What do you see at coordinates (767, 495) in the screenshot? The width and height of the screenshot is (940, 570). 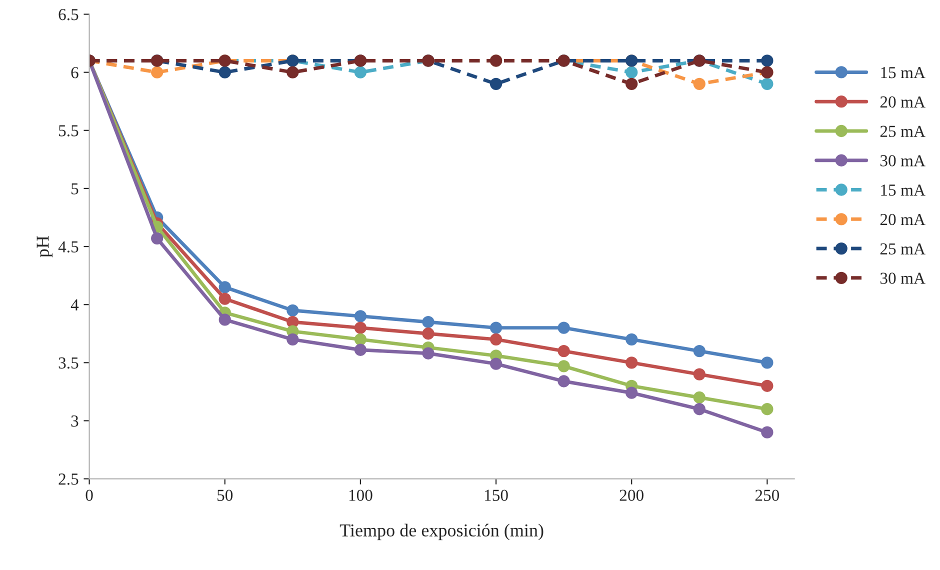 I see `x-tick-label: 250` at bounding box center [767, 495].